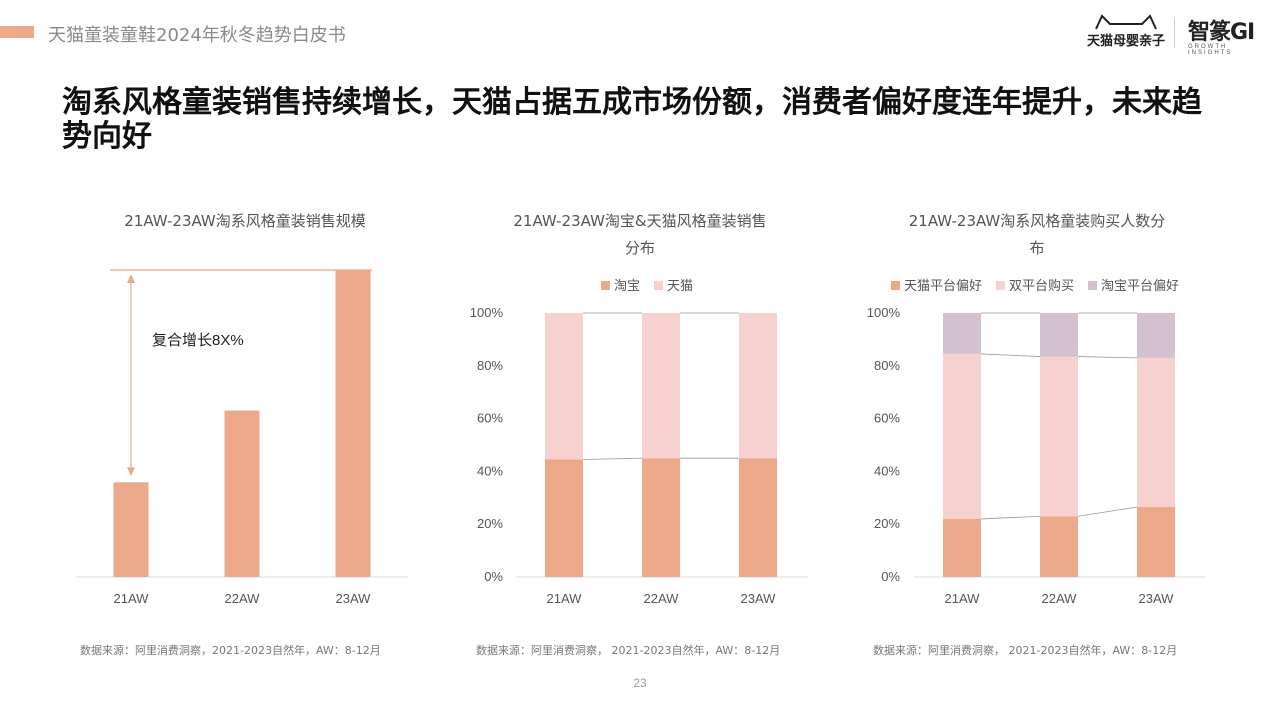 The height and width of the screenshot is (720, 1280). Describe the element at coordinates (758, 386) in the screenshot. I see `chart2-bar-23AW-天猫` at that location.